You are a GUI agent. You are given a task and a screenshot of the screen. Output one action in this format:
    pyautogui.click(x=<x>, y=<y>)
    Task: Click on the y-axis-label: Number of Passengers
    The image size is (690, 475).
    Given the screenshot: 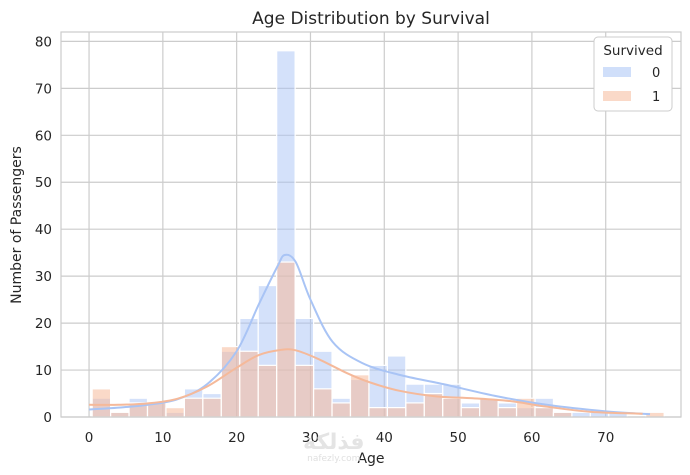 What is the action you would take?
    pyautogui.click(x=17, y=225)
    